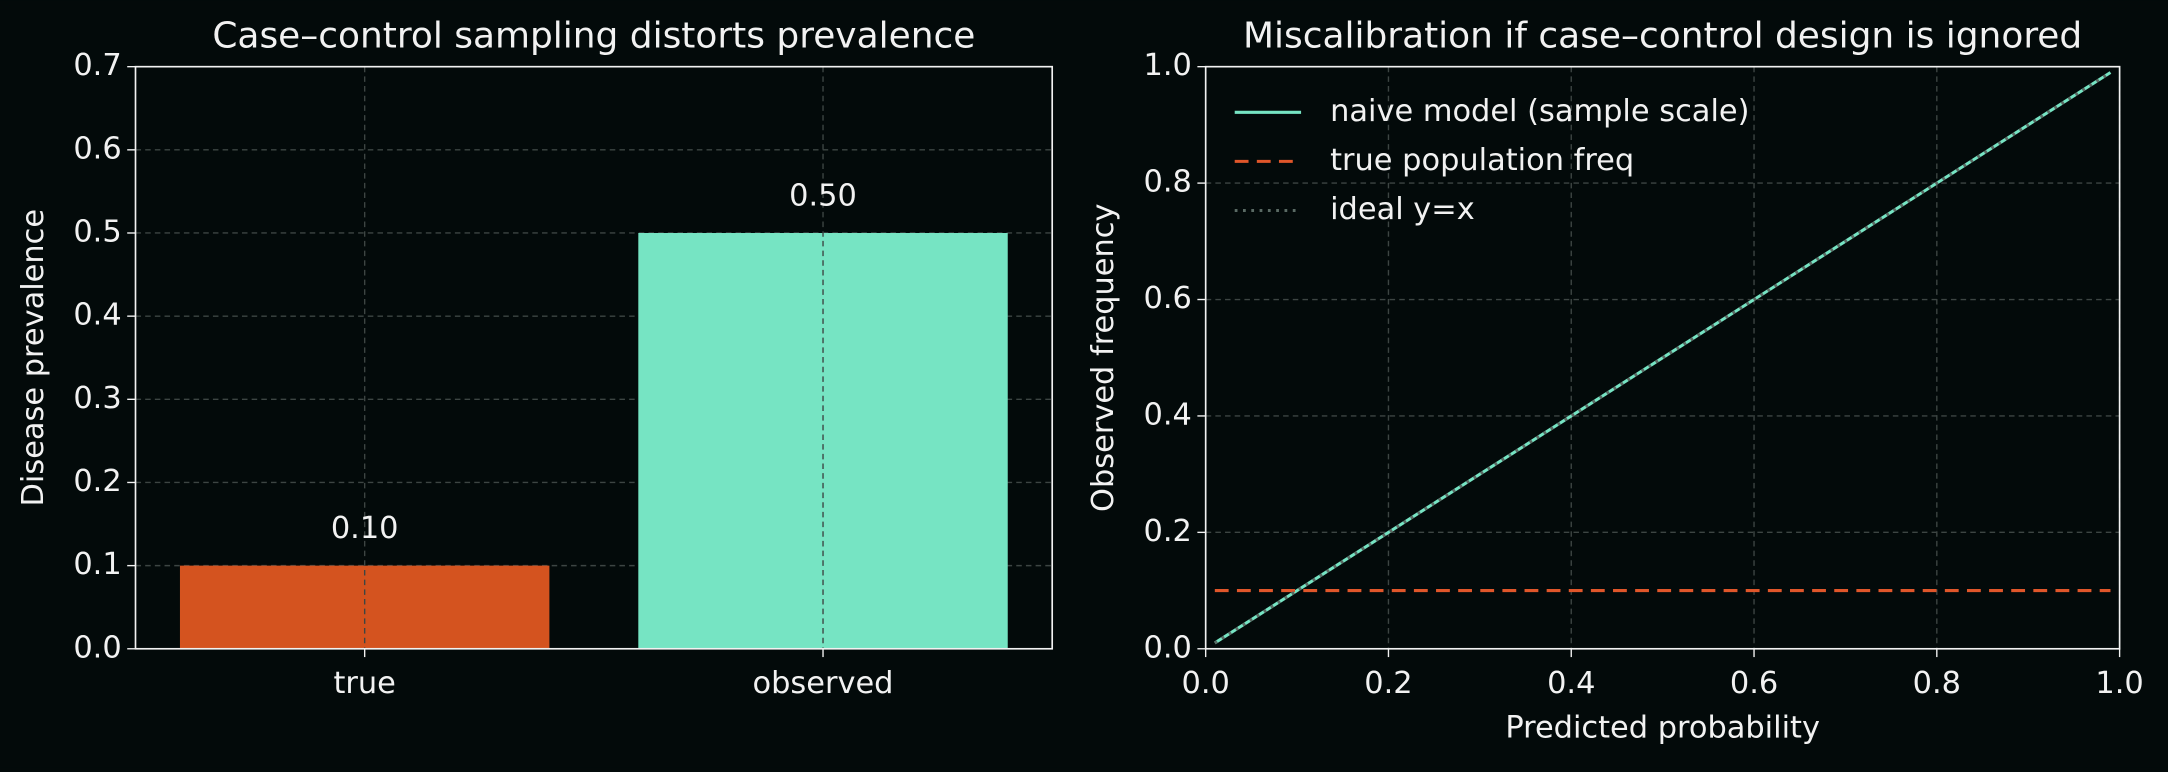  I want to click on y-tick-label: 1.0, so click(1167, 65).